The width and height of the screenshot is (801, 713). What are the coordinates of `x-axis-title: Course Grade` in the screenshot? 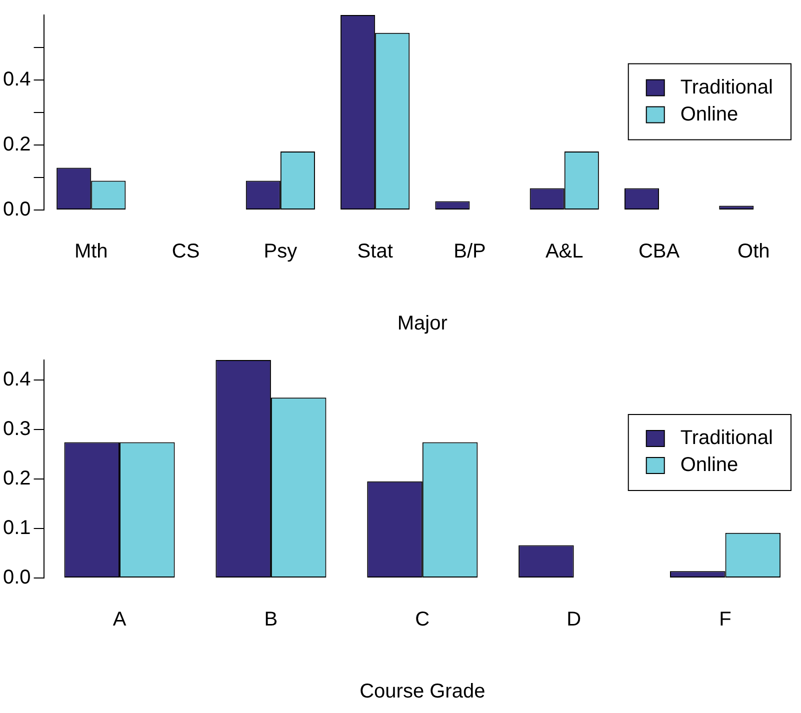 It's located at (423, 691).